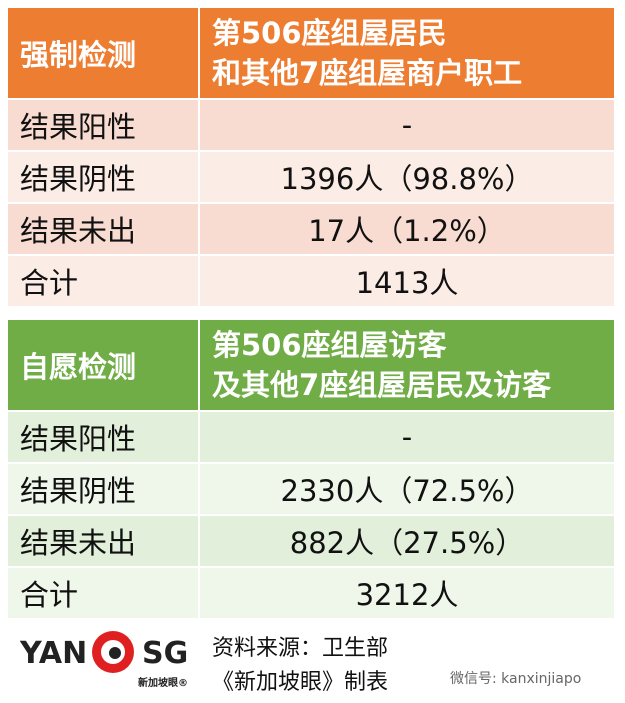 Image resolution: width=625 pixels, height=703 pixels. Describe the element at coordinates (407, 53) in the screenshot. I see `table-title: 第506座组屋居民和其他7座组屋商户职工` at that location.